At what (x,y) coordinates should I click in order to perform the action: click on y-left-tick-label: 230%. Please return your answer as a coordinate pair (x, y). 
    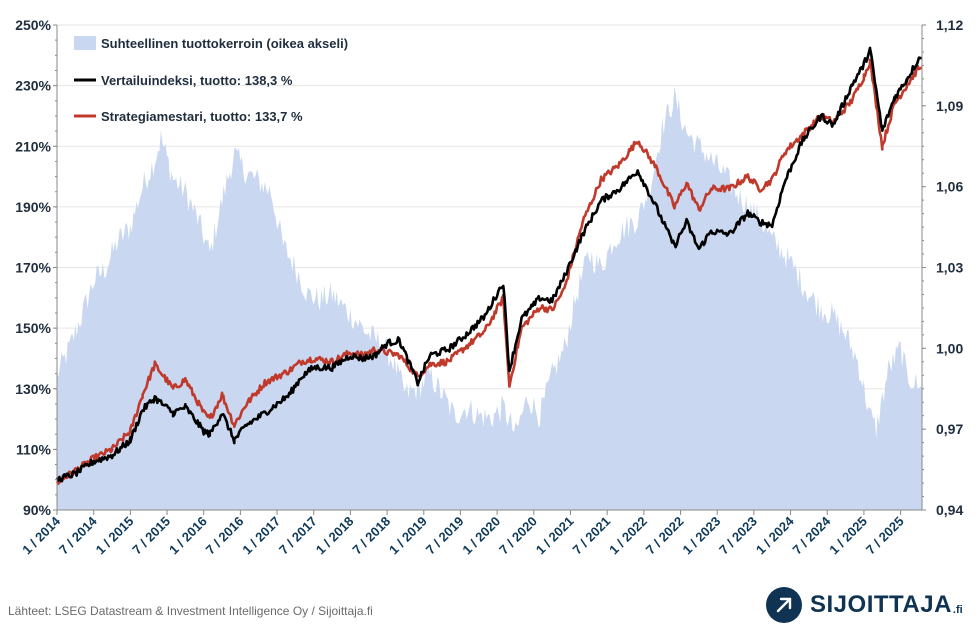
    Looking at the image, I should click on (33, 86).